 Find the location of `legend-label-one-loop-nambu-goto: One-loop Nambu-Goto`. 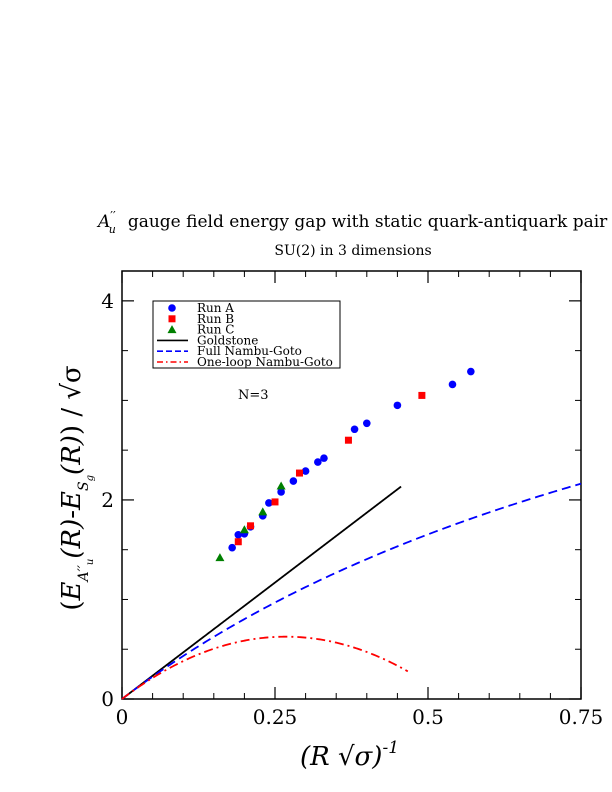

legend-label-one-loop-nambu-goto: One-loop Nambu-Goto is located at coordinates (265, 362).